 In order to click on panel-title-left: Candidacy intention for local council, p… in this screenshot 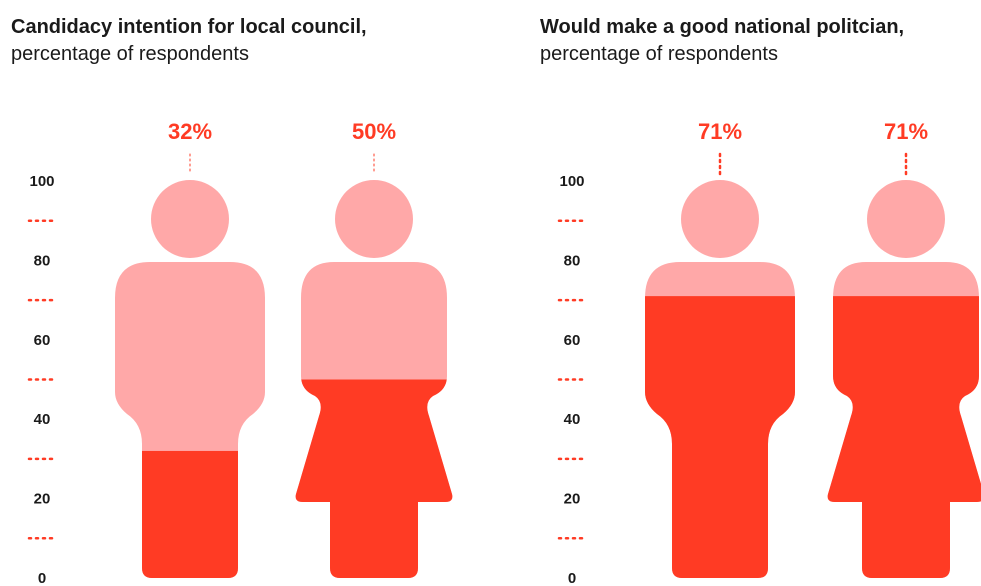, I will do `click(221, 41)`.